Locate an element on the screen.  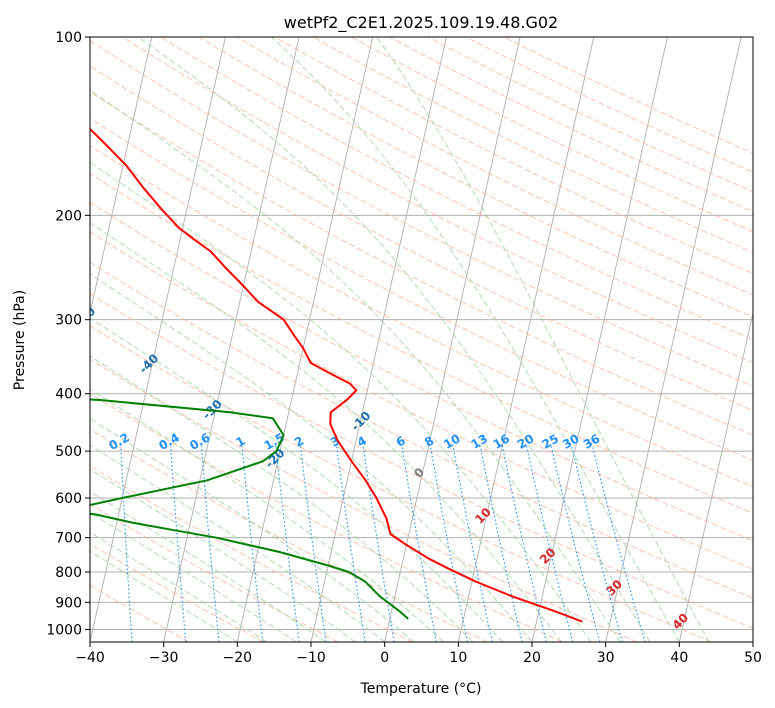
y-tick-label: 600 is located at coordinates (68, 499).